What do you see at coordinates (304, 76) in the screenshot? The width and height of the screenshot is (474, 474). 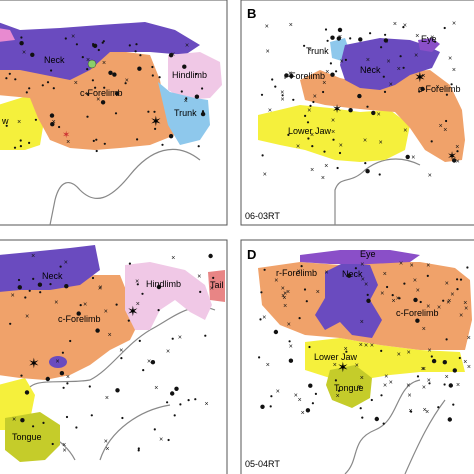 I see `panel-b-label-rforelimb: r-Forelimb` at bounding box center [304, 76].